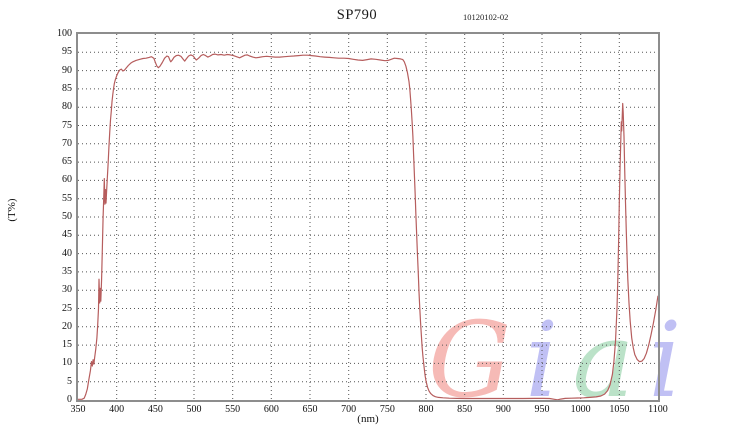  Describe the element at coordinates (64, 33) in the screenshot. I see `y-tick-label: 100` at that location.